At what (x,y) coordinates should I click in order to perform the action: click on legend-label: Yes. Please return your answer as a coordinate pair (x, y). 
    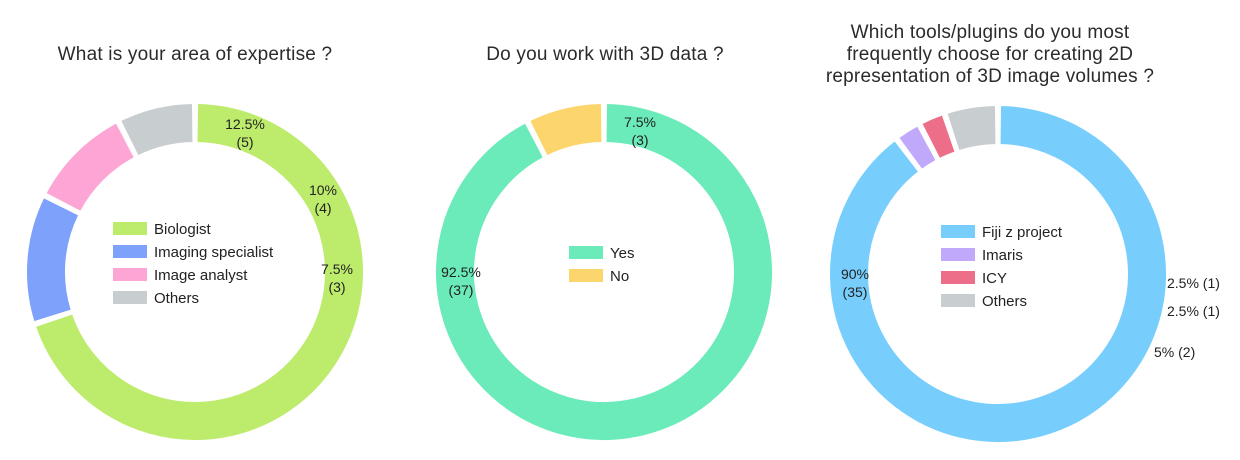
    Looking at the image, I should click on (622, 253).